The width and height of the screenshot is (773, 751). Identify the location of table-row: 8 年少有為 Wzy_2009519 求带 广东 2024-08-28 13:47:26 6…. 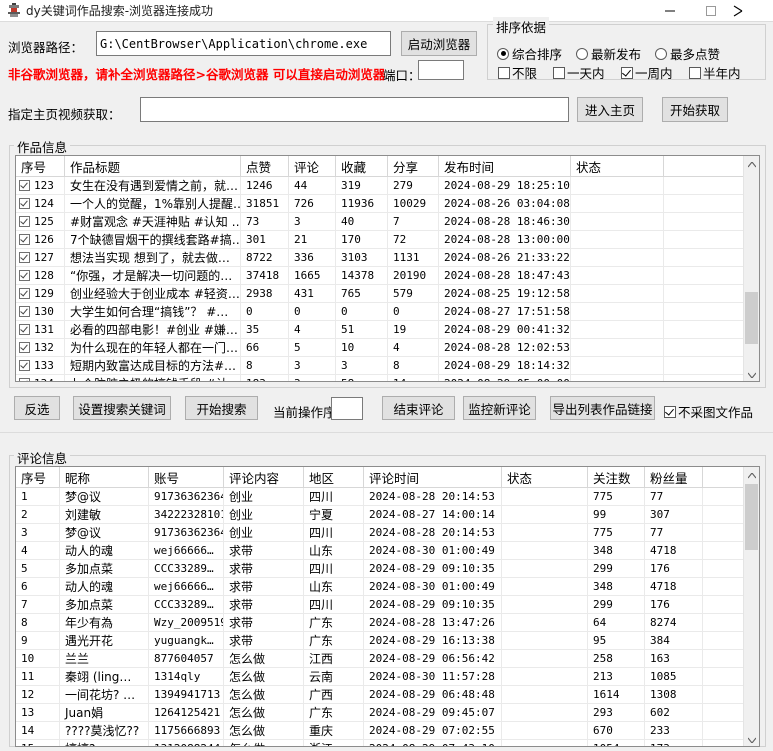
(387, 623).